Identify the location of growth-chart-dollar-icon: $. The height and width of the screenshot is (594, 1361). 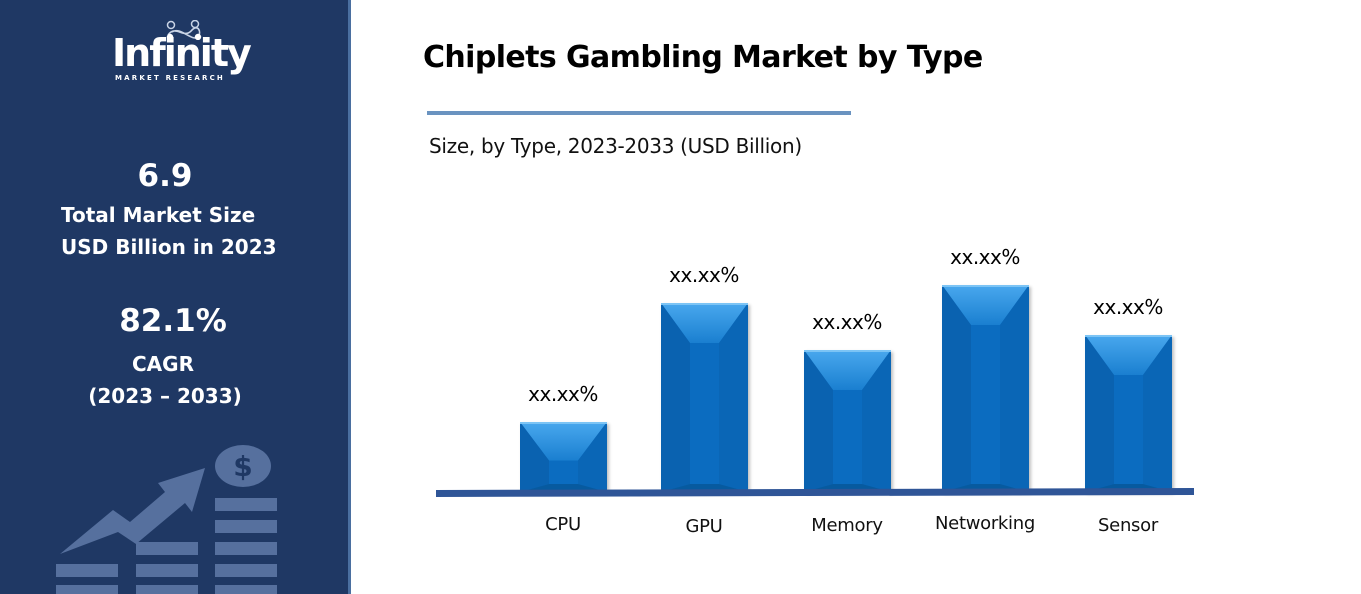
(166, 519).